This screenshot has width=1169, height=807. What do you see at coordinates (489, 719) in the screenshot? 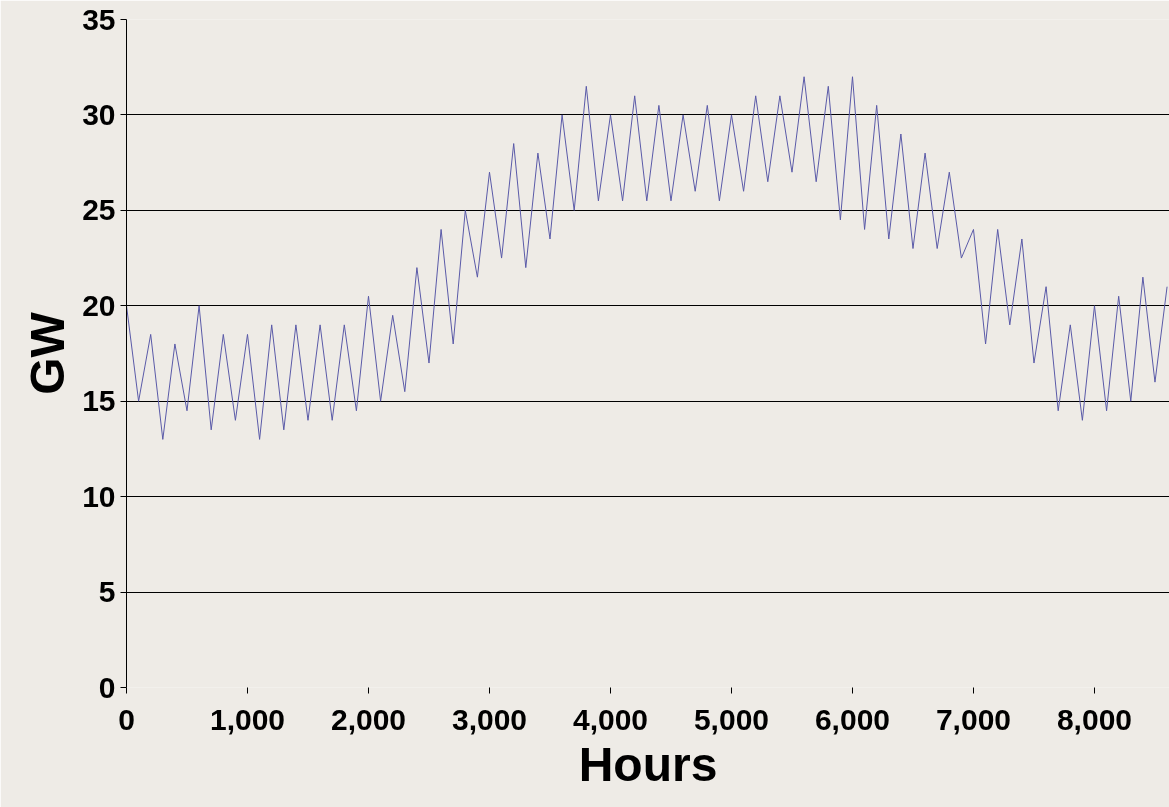
I see `x-tick-label: 3,000` at bounding box center [489, 719].